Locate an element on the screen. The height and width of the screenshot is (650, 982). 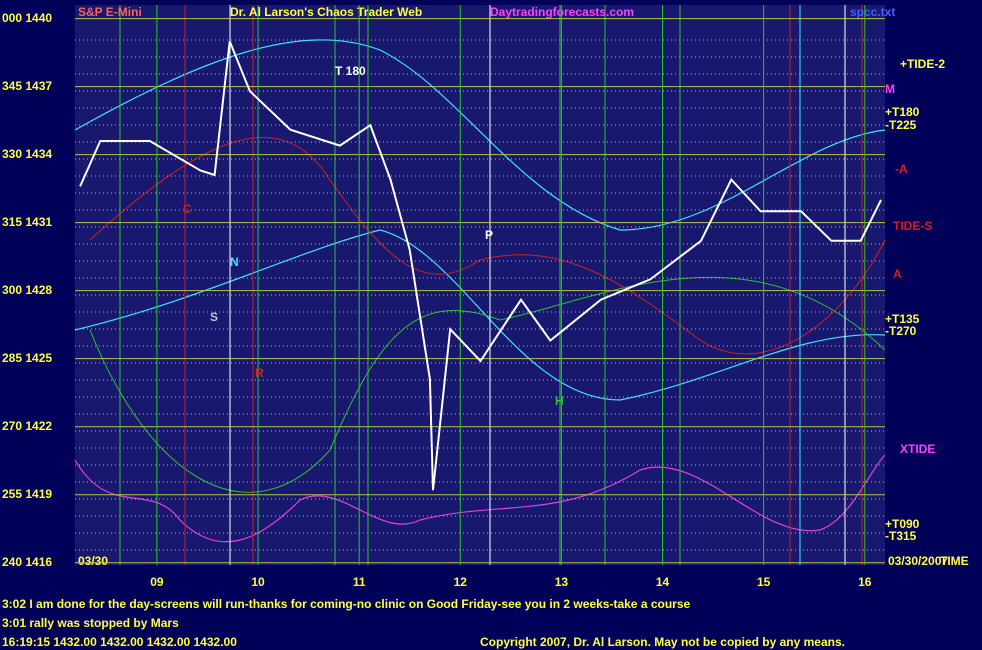
y-tick-label: 345 1437 is located at coordinates (27, 86).